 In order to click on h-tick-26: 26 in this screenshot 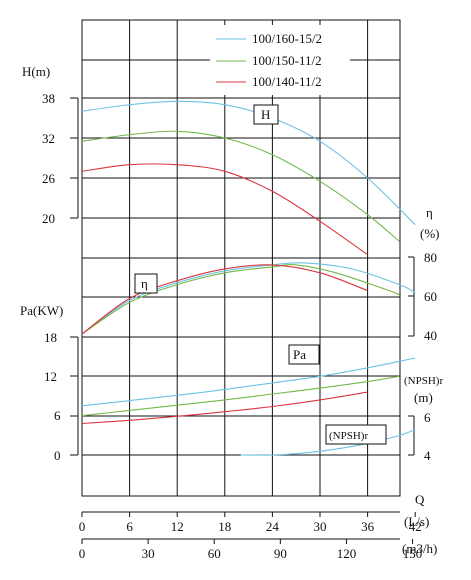, I will do `click(49, 178)`.